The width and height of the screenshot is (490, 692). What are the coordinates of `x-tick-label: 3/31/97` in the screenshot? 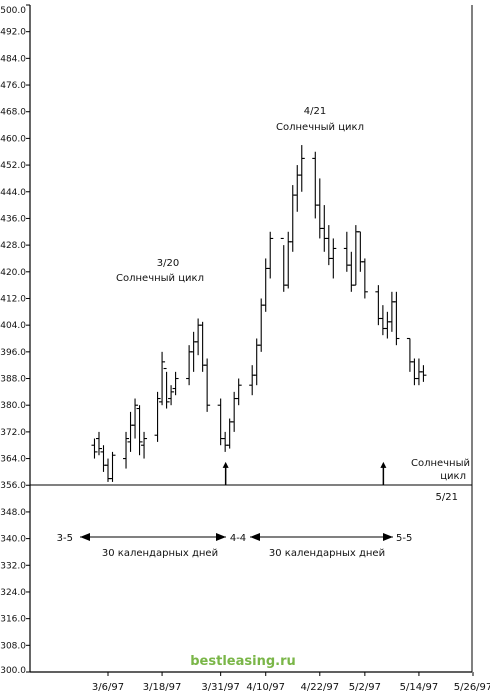 It's located at (220, 687).